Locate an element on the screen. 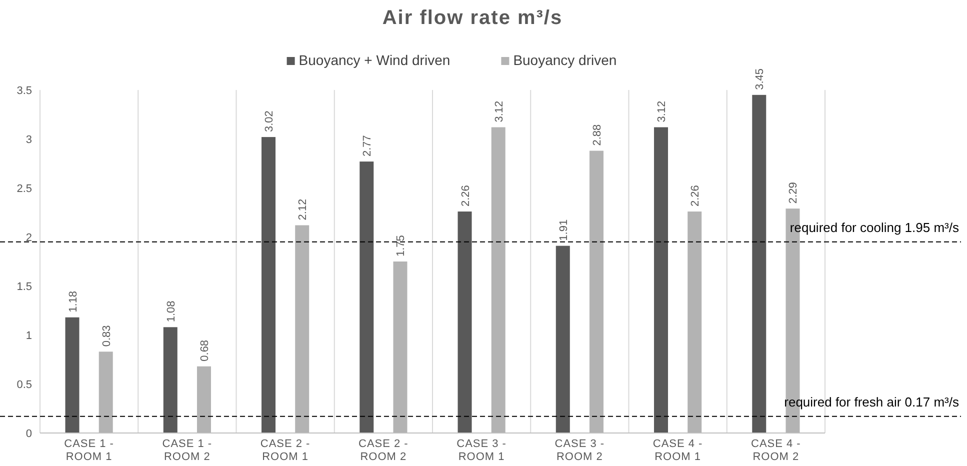 The image size is (967, 466). x-tick-label: CASE 4 - ROOM 1 is located at coordinates (677, 450).